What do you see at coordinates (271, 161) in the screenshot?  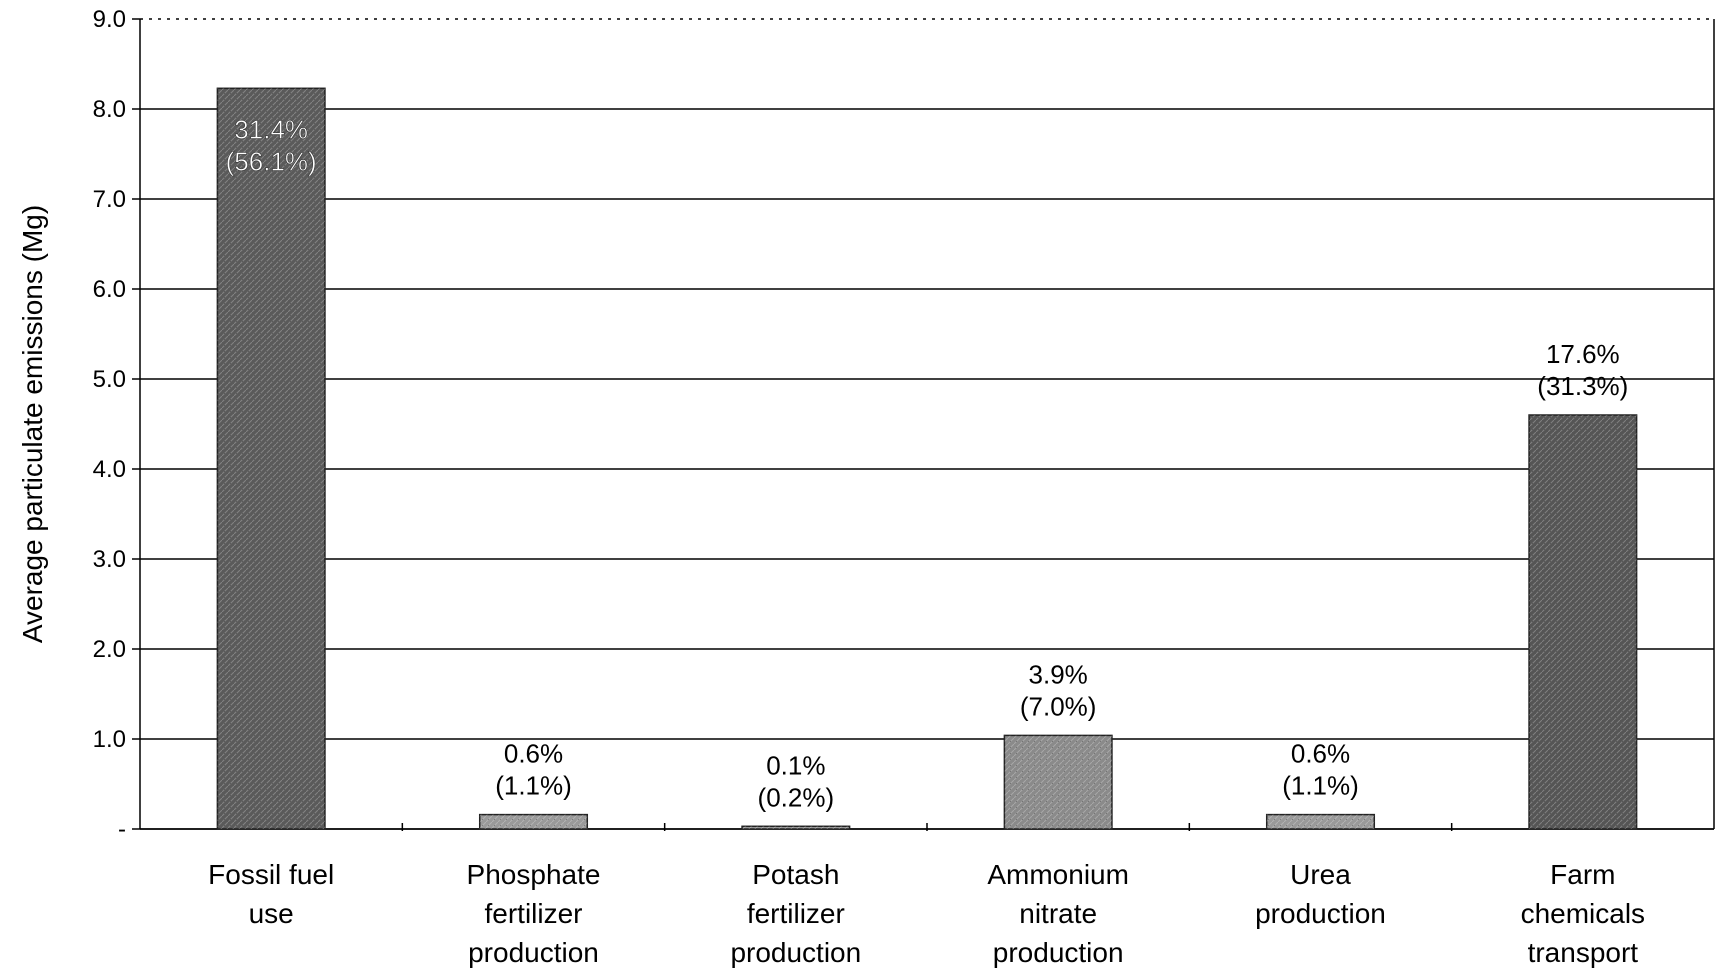 I see `bar-annotation: (56.1%)` at bounding box center [271, 161].